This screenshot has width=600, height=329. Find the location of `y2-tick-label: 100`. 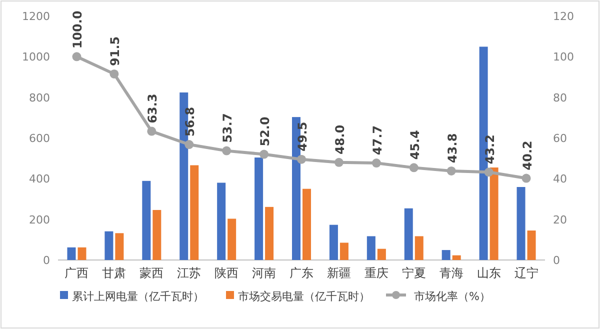

y2-tick-label: 100 is located at coordinates (563, 57).